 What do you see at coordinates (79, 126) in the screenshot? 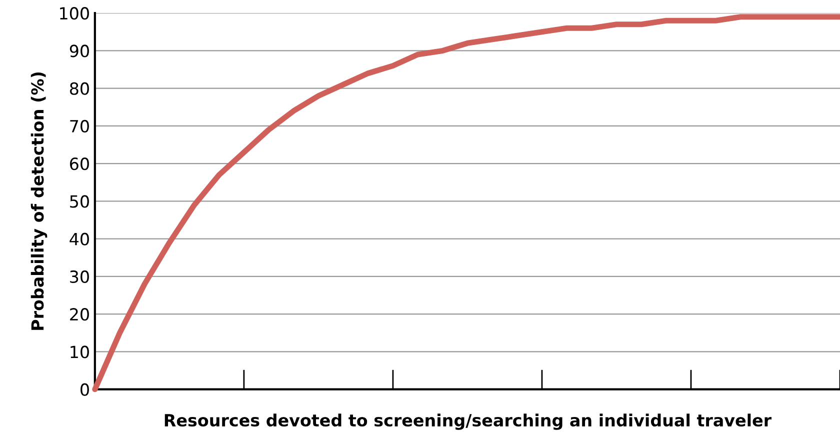
I see `y-tick-label: 70` at bounding box center [79, 126].